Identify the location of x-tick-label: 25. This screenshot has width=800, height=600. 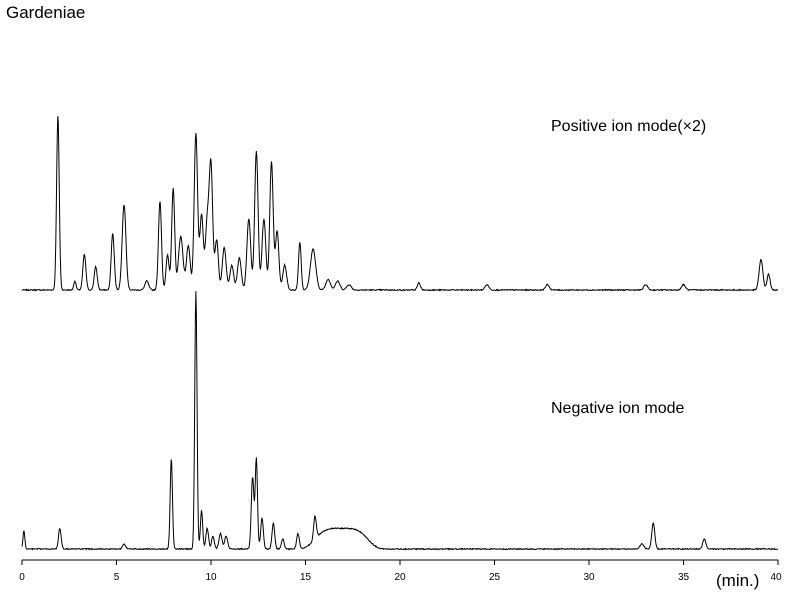
(495, 577).